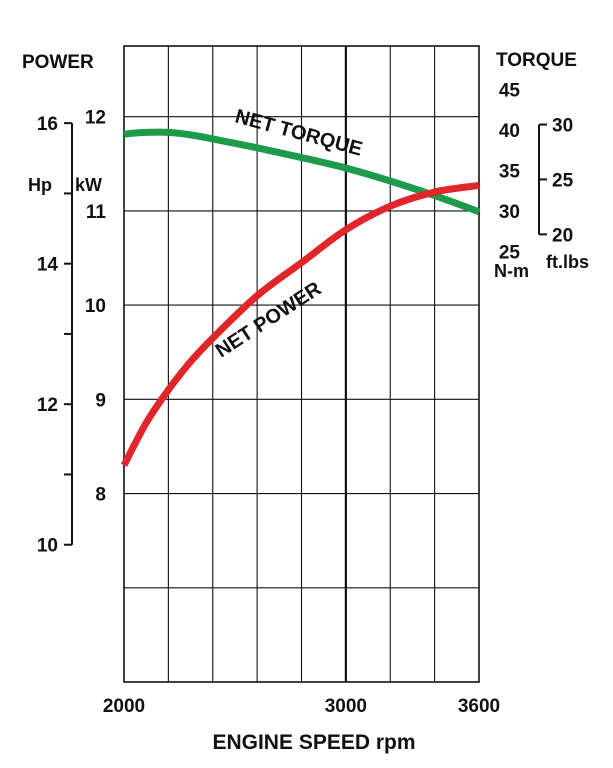 The width and height of the screenshot is (613, 768). What do you see at coordinates (100, 495) in the screenshot?
I see `kw-tick-label: 8` at bounding box center [100, 495].